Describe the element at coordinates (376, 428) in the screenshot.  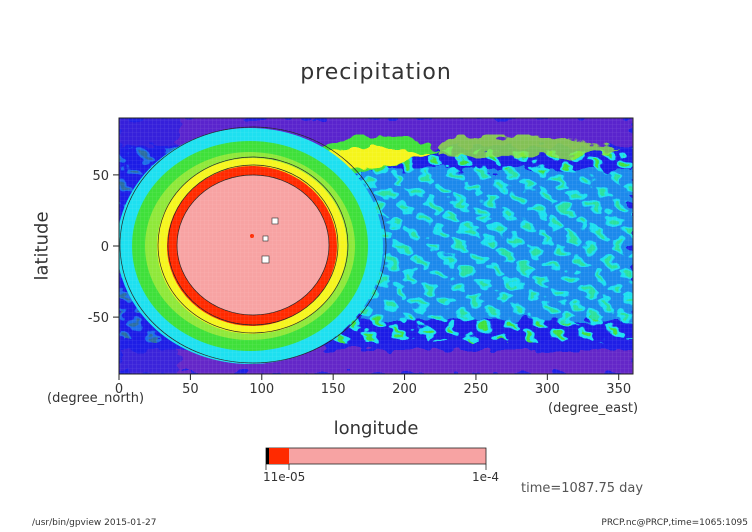
I see `x-axis-label: longitude` at that location.